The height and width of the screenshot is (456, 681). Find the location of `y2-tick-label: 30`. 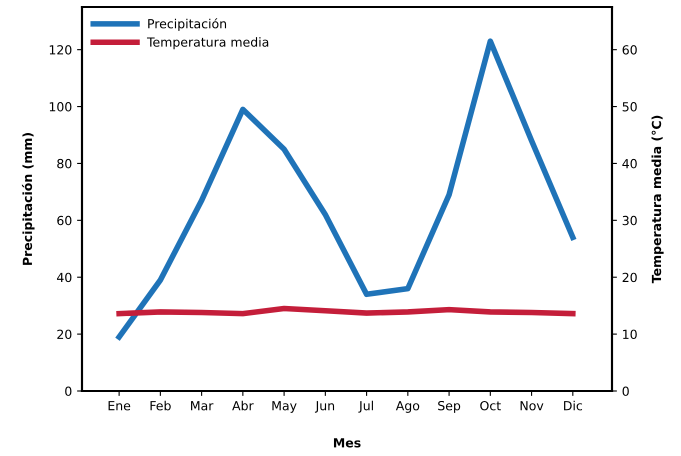

y2-tick-label: 30 is located at coordinates (629, 221).